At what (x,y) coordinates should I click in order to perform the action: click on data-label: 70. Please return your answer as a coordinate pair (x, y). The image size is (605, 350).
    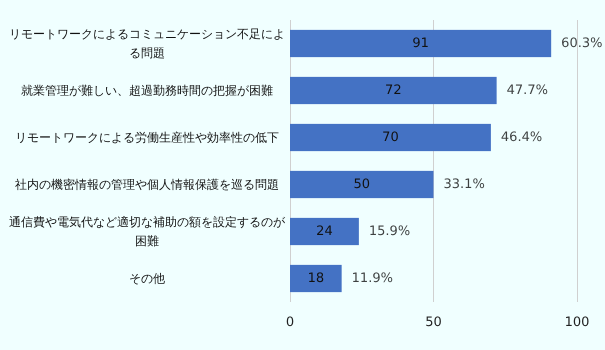
    Looking at the image, I should click on (390, 137).